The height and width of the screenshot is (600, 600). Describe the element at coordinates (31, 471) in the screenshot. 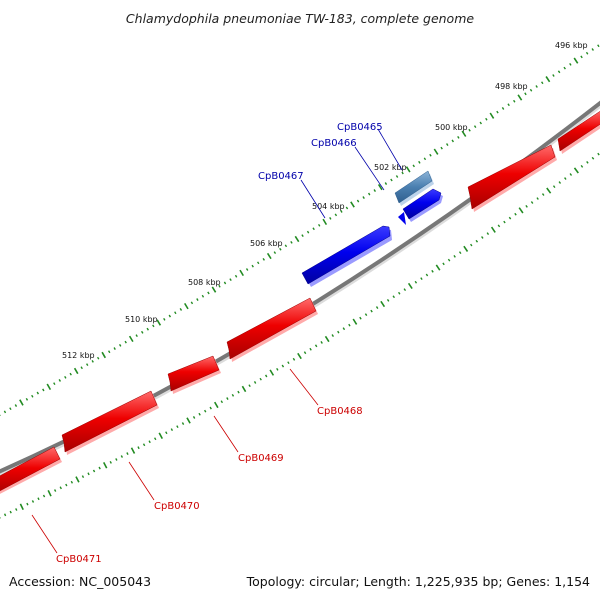

I see `gene-arrow-cpb0471` at that location.